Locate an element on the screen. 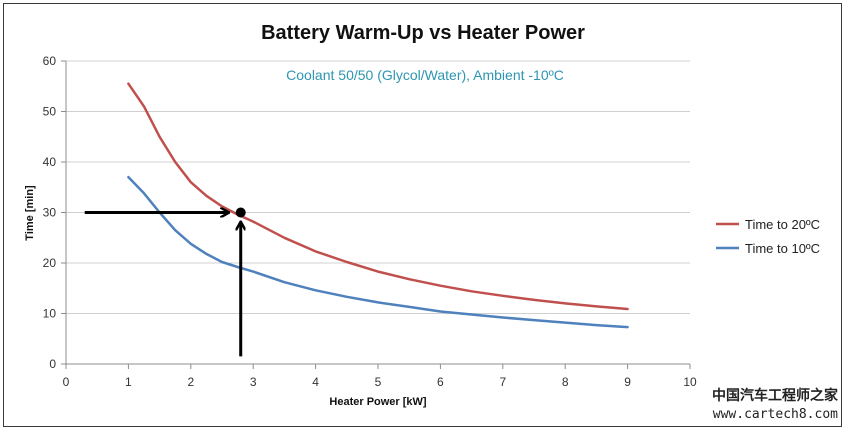  y-axis-label: Time [min] is located at coordinates (30, 213).